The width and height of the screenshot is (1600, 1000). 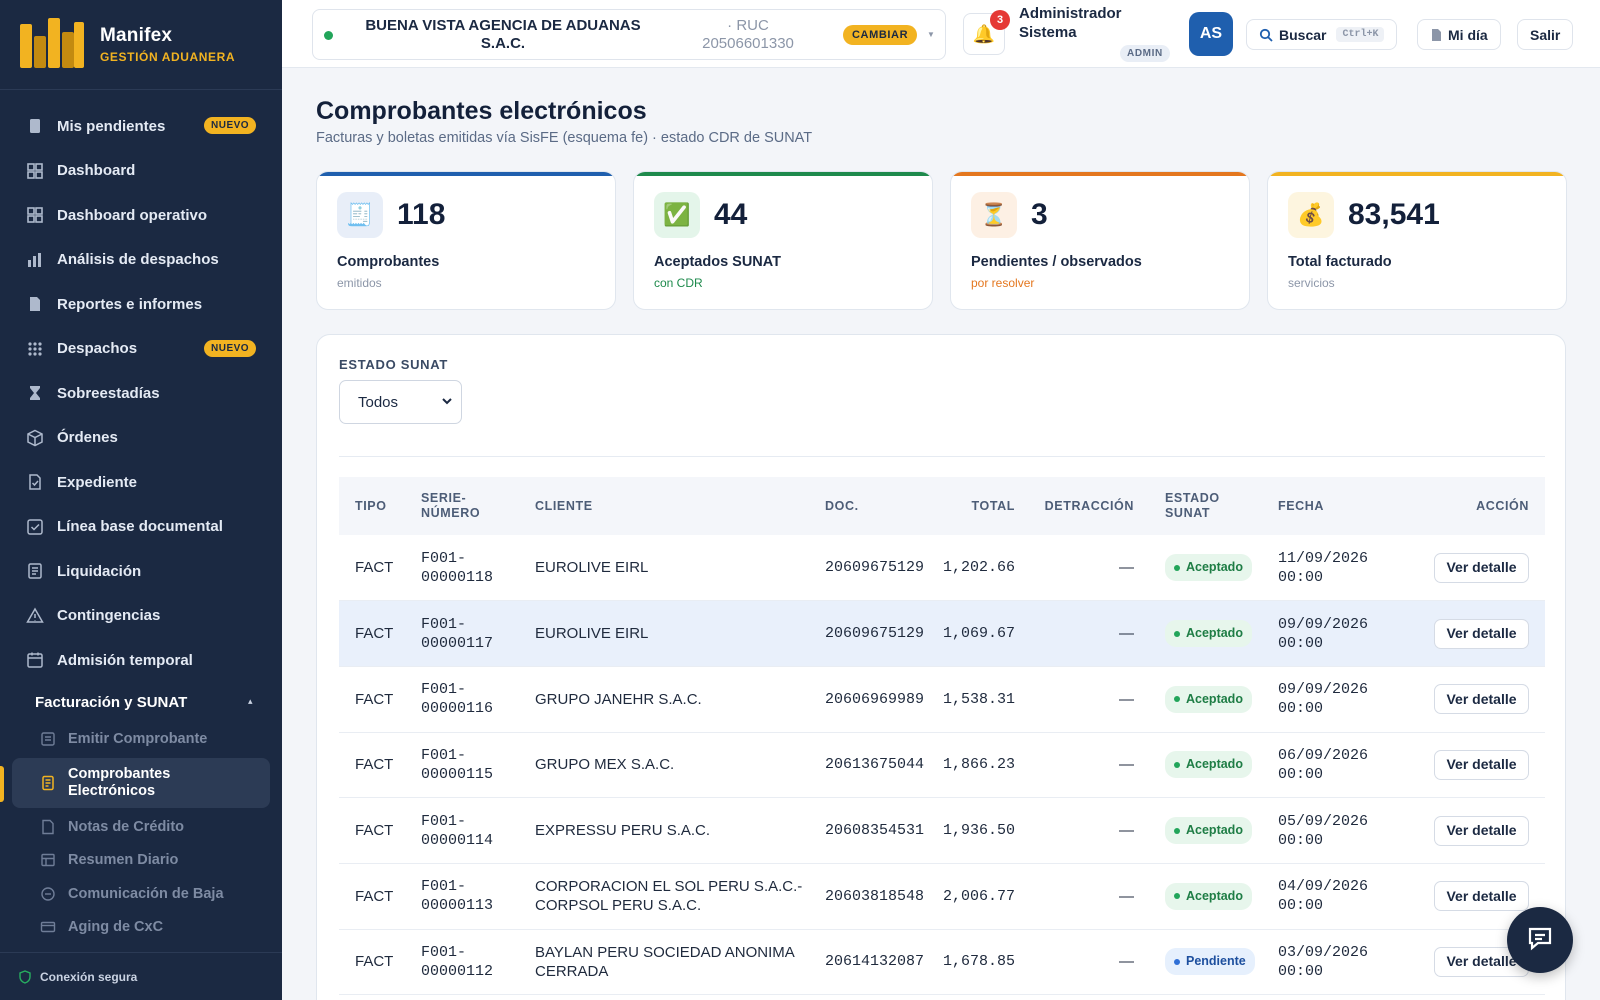 I want to click on sidebar-item-aging-cxc: Aging de CxC, so click(x=141, y=928).